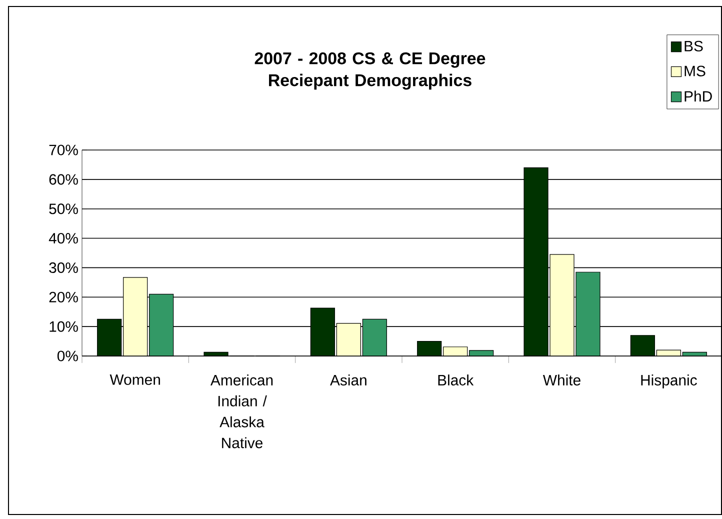  What do you see at coordinates (698, 96) in the screenshot?
I see `legend-label: PhD` at bounding box center [698, 96].